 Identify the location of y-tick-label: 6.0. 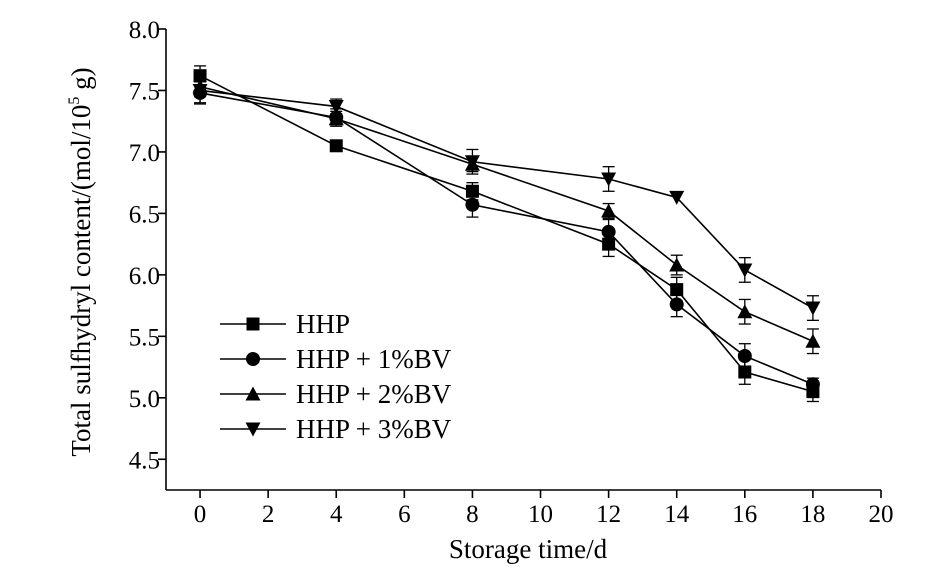
(144, 276).